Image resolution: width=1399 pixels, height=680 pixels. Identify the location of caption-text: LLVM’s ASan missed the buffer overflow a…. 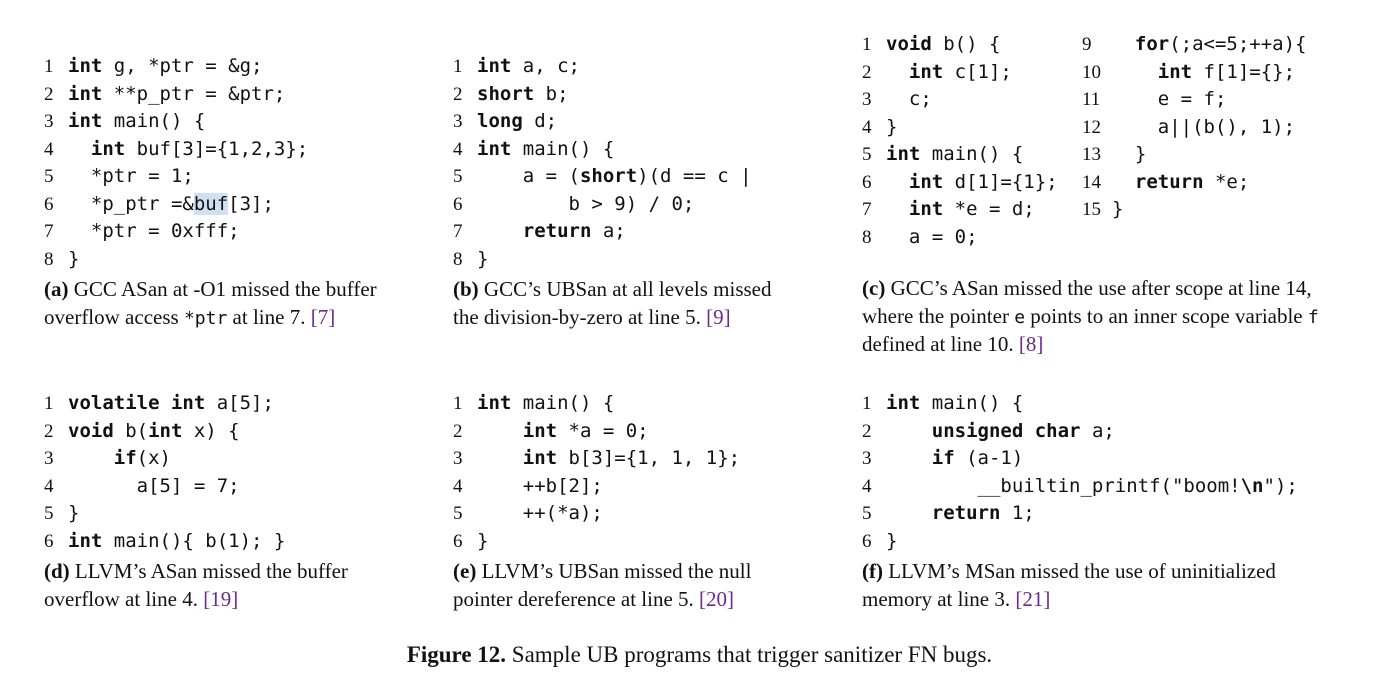
(196, 585).